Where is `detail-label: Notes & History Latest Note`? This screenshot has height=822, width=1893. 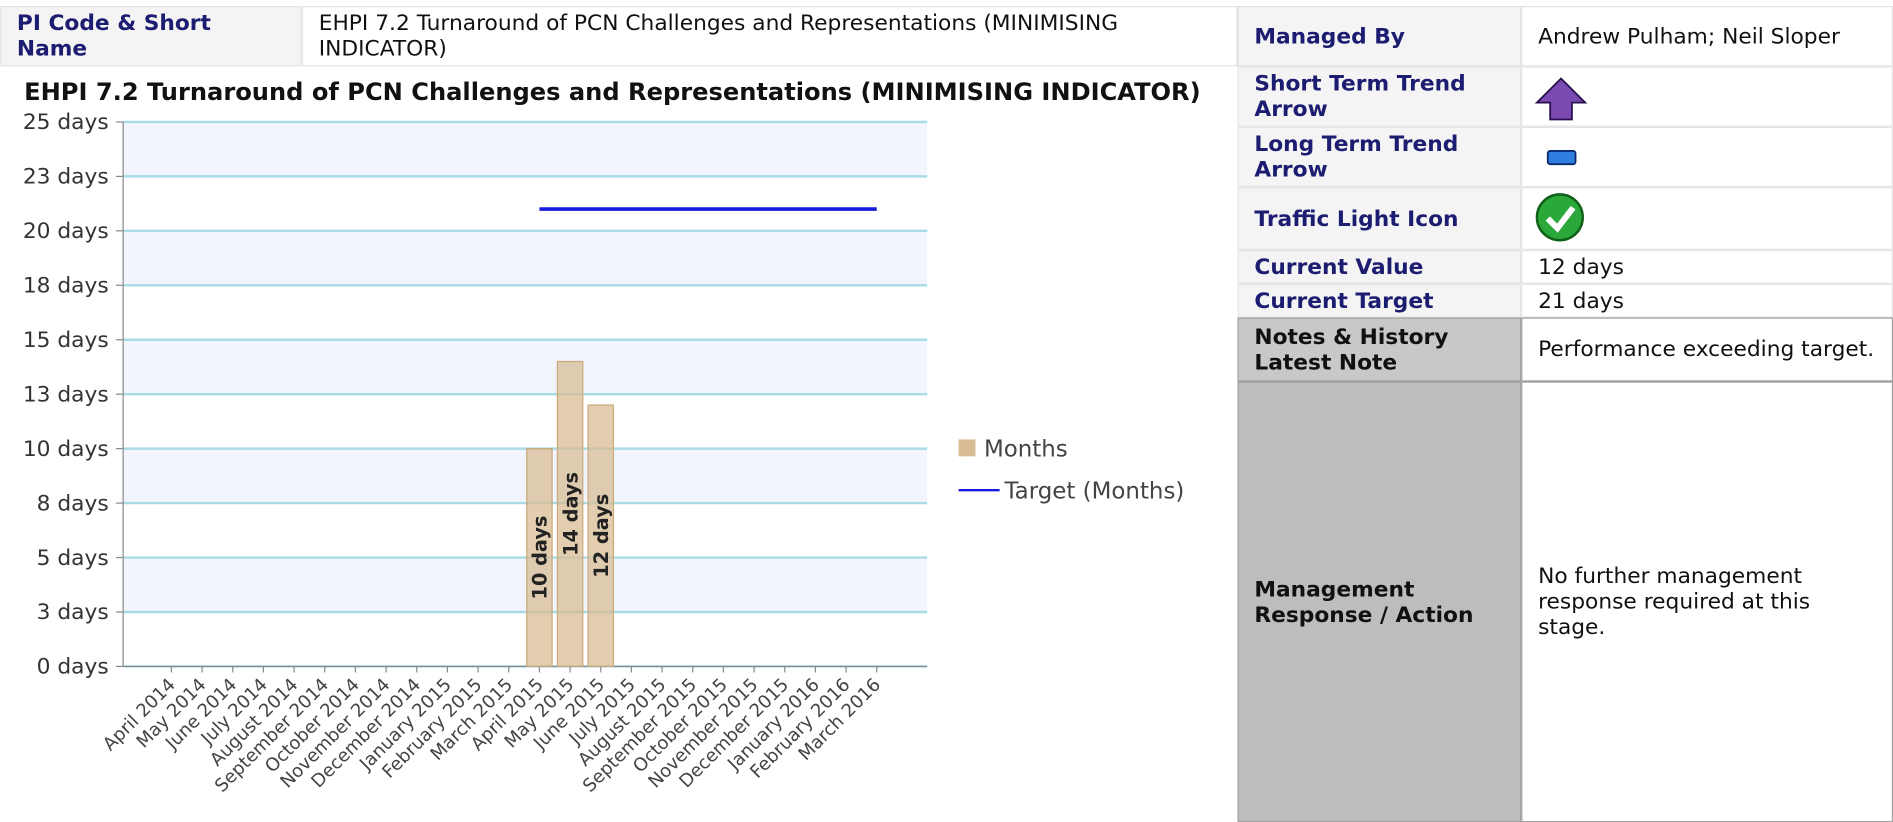
detail-label: Notes & History Latest Note is located at coordinates (1379, 349).